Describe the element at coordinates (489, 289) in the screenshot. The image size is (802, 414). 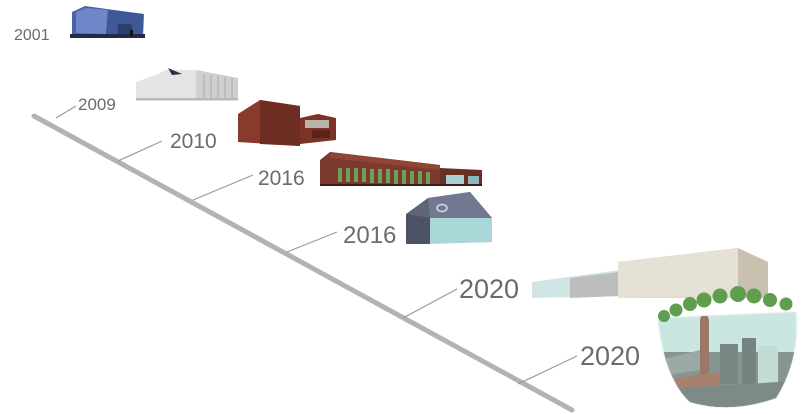
I see `year-label-2020-a: 2020` at that location.